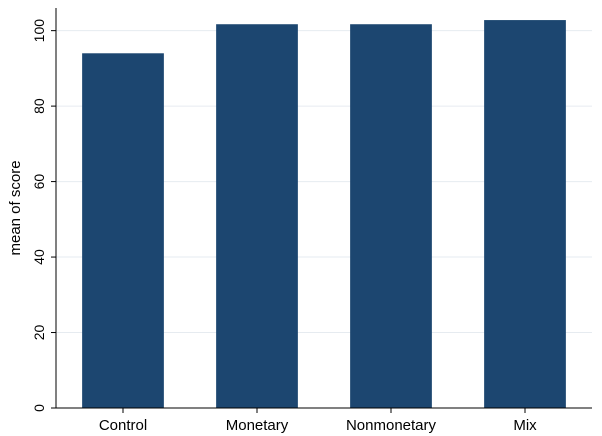  I want to click on bar-control, so click(123, 230).